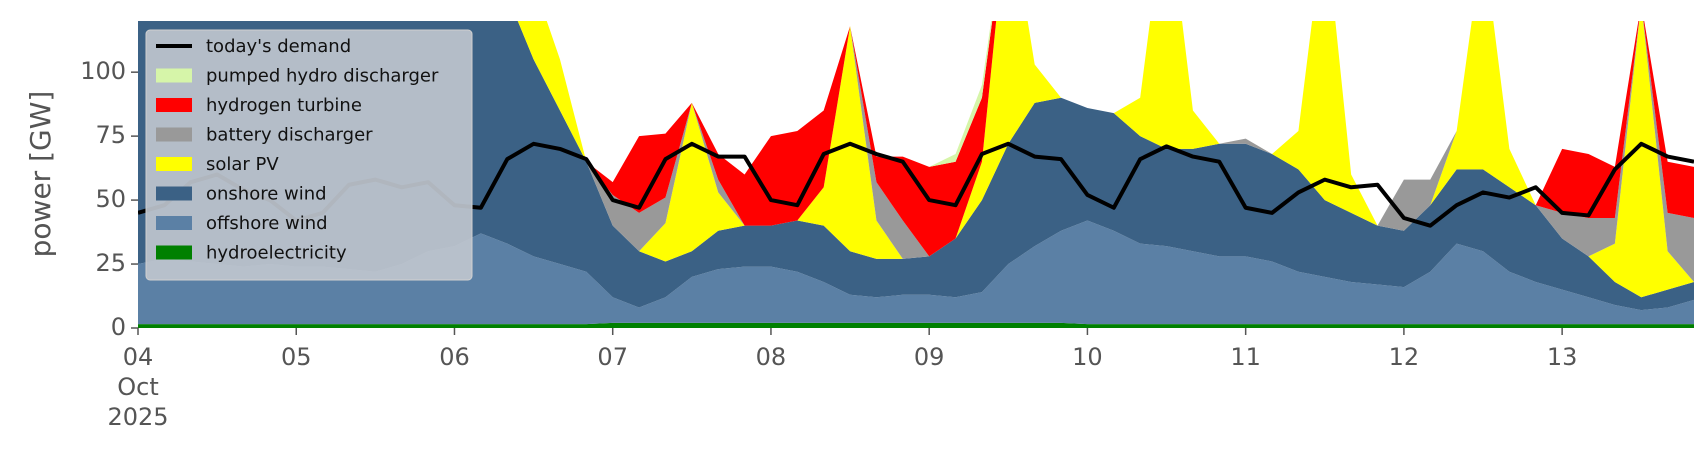  I want to click on y-axis-label: power [GW], so click(40, 174).